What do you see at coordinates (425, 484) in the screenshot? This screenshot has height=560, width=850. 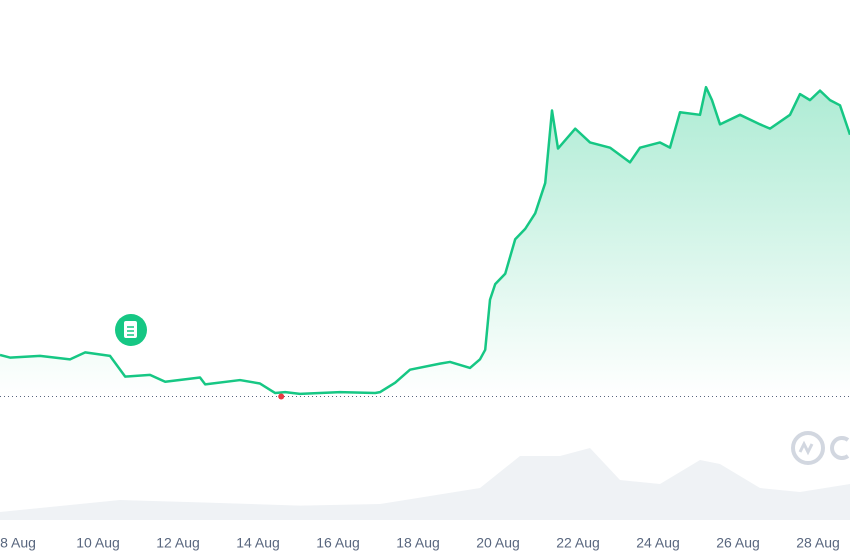 I see `volume-area` at bounding box center [425, 484].